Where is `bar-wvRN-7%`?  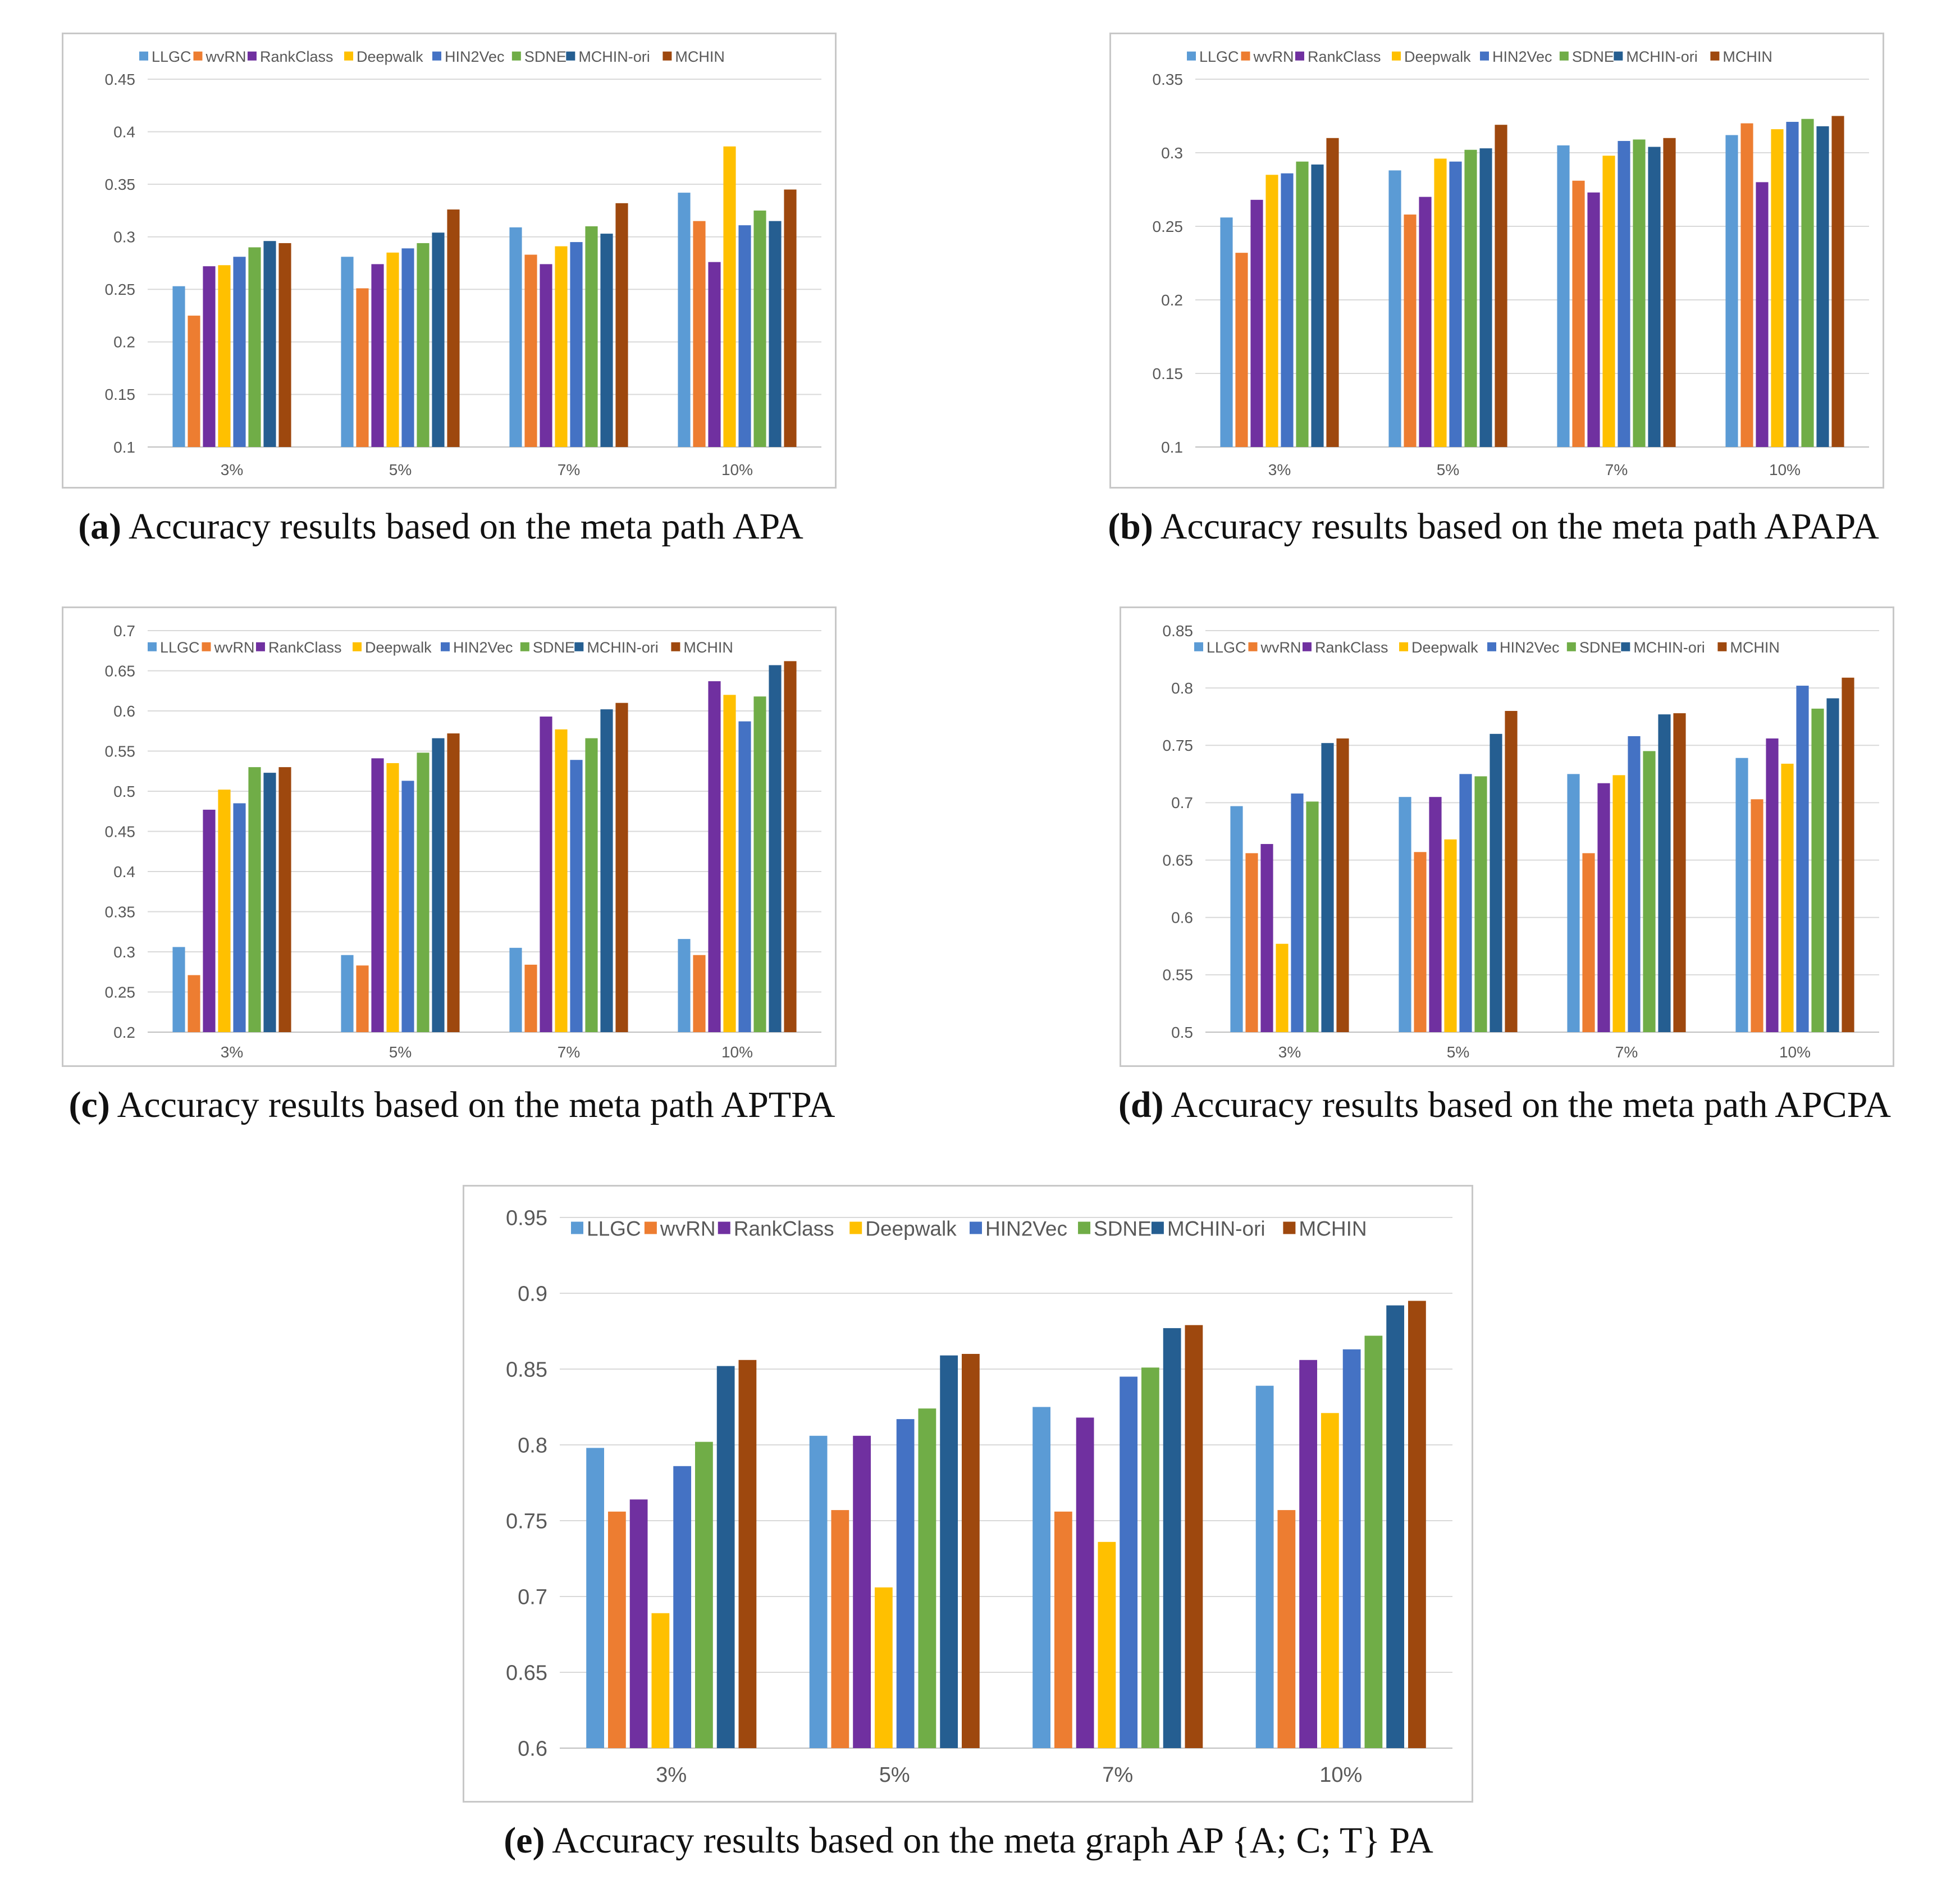 bar-wvRN-7% is located at coordinates (530, 998).